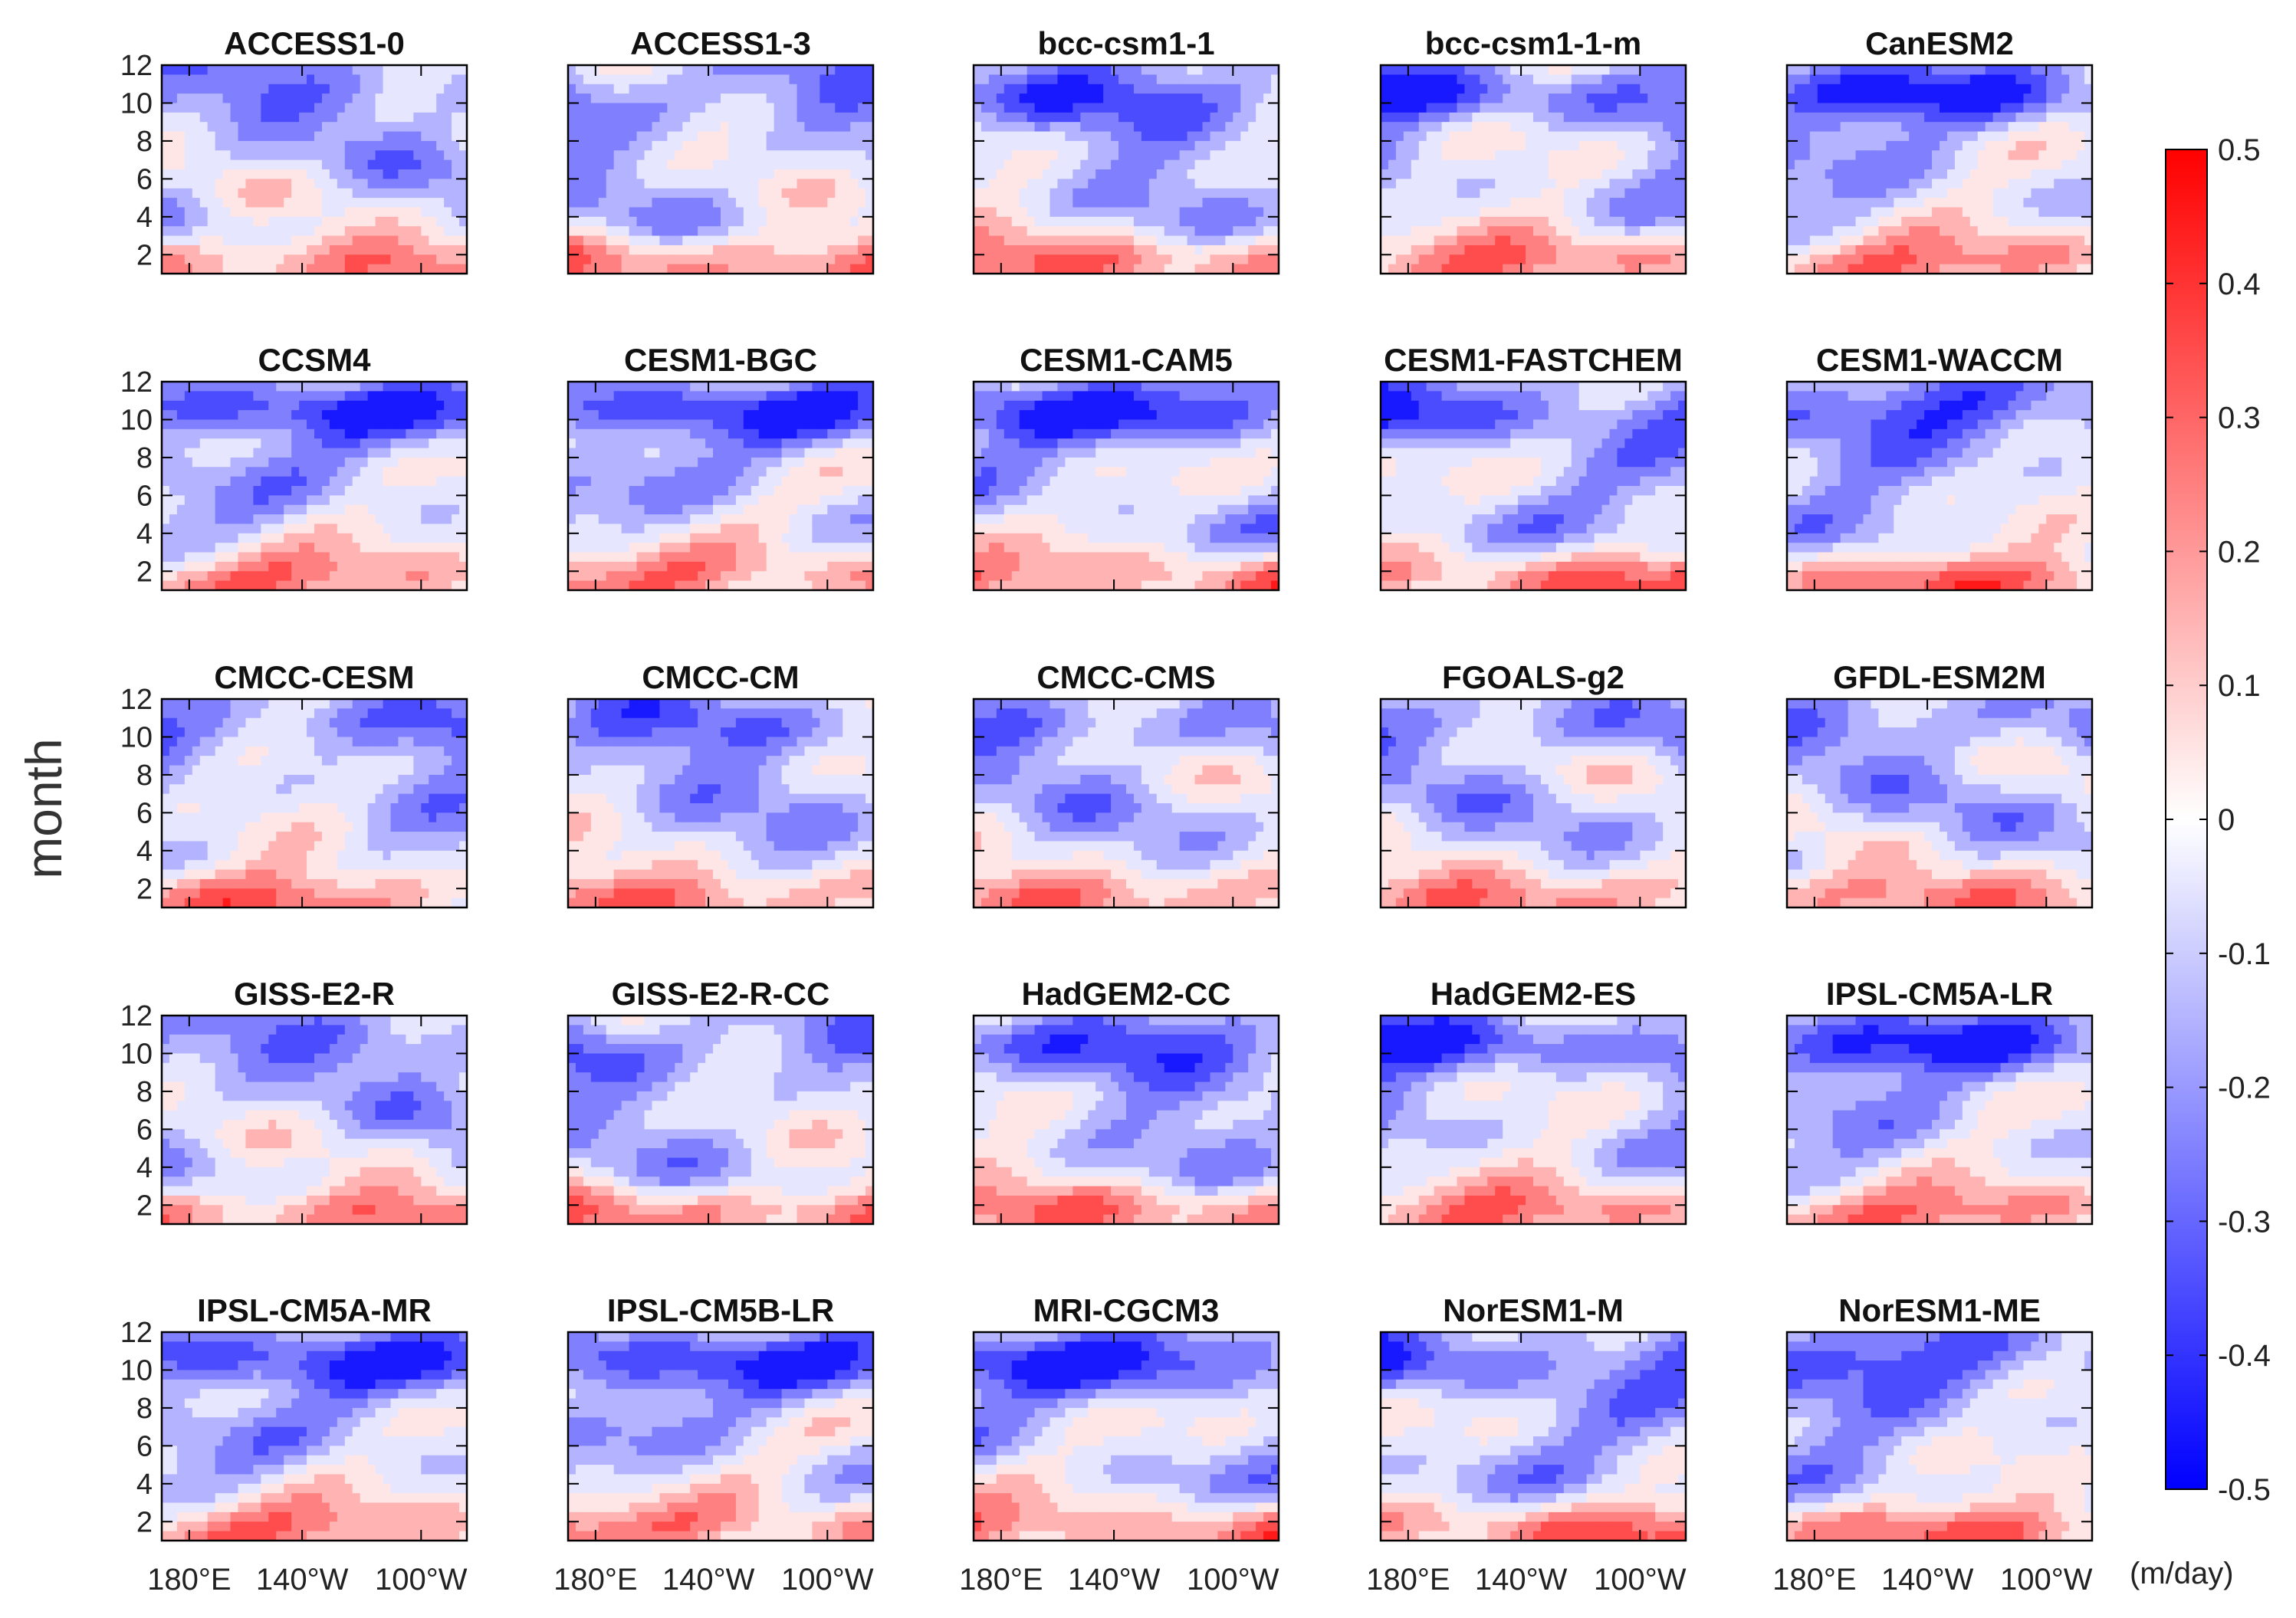 The height and width of the screenshot is (1618, 2296). What do you see at coordinates (315, 486) in the screenshot?
I see `heatmap-cells` at bounding box center [315, 486].